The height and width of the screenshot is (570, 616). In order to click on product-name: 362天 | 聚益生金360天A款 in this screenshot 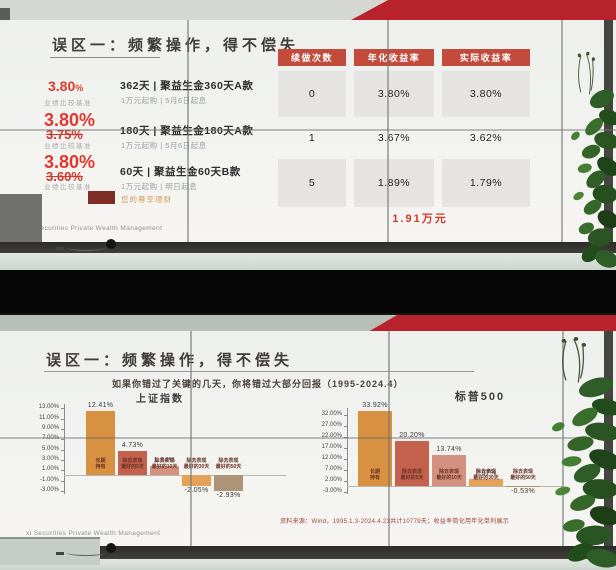, I will do `click(187, 86)`.